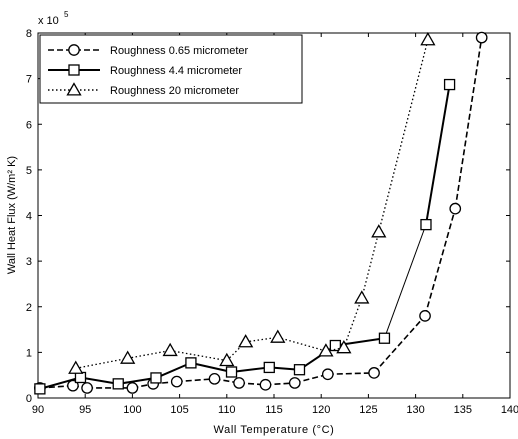 This screenshot has height=439, width=518. I want to click on legend-entry: Roughness 0.65 micrometer, so click(148, 50).